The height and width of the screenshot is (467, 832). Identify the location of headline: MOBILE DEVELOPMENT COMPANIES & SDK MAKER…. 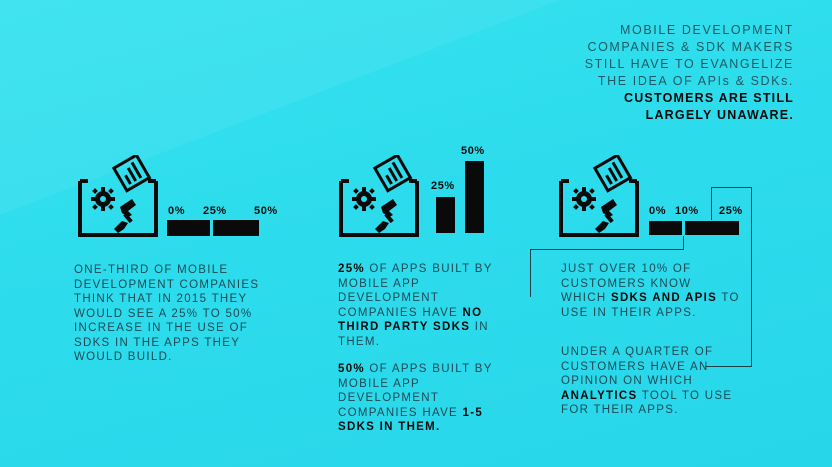
(664, 73).